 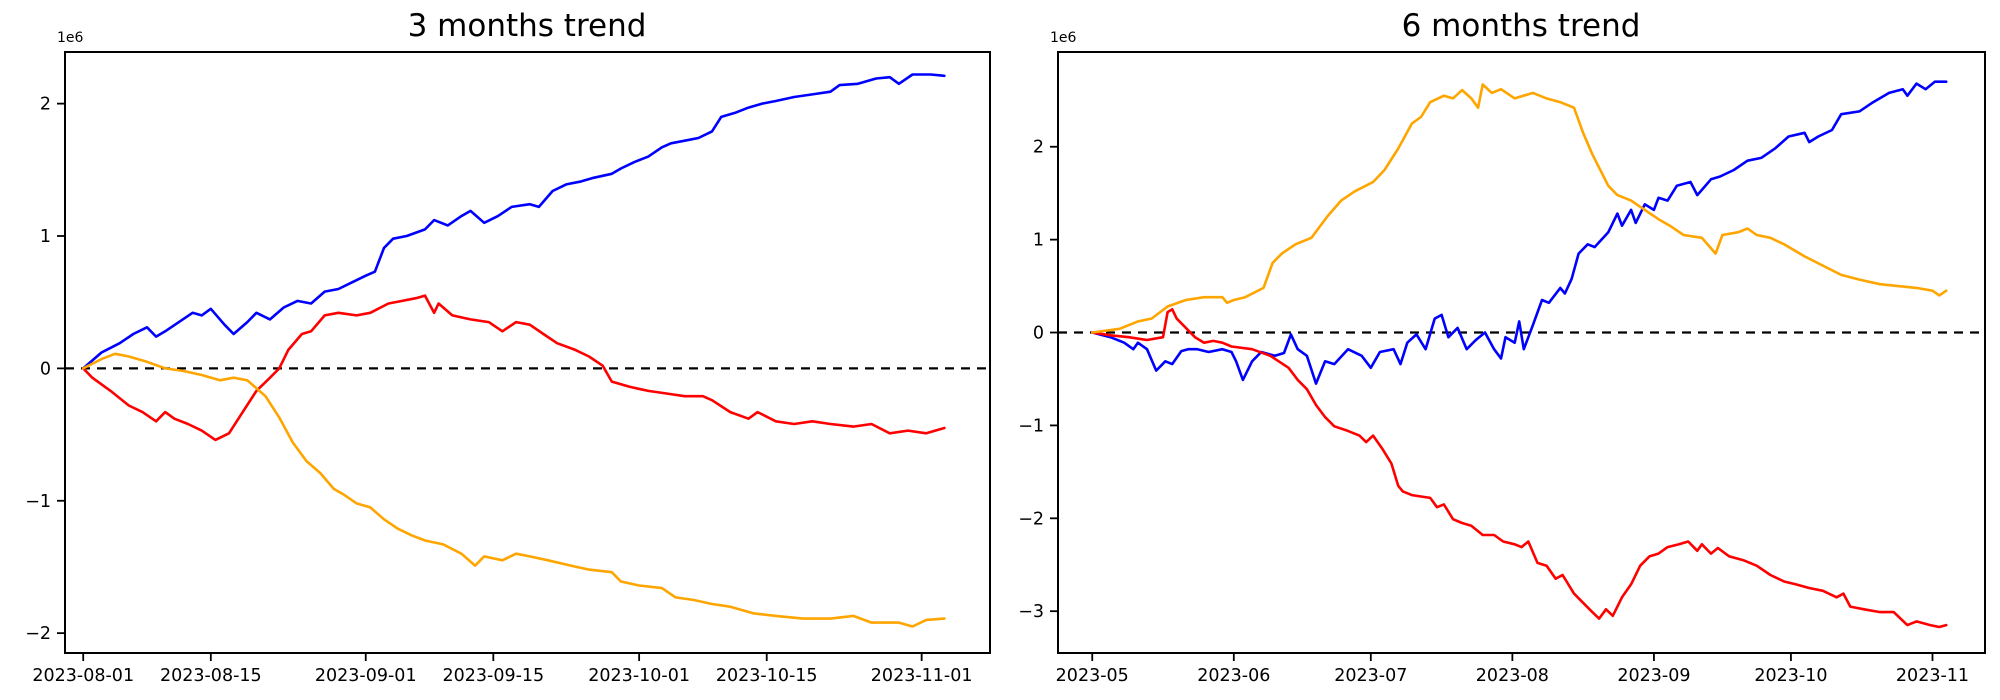 What do you see at coordinates (1092, 676) in the screenshot?
I see `x-tick-label: 2023-05` at bounding box center [1092, 676].